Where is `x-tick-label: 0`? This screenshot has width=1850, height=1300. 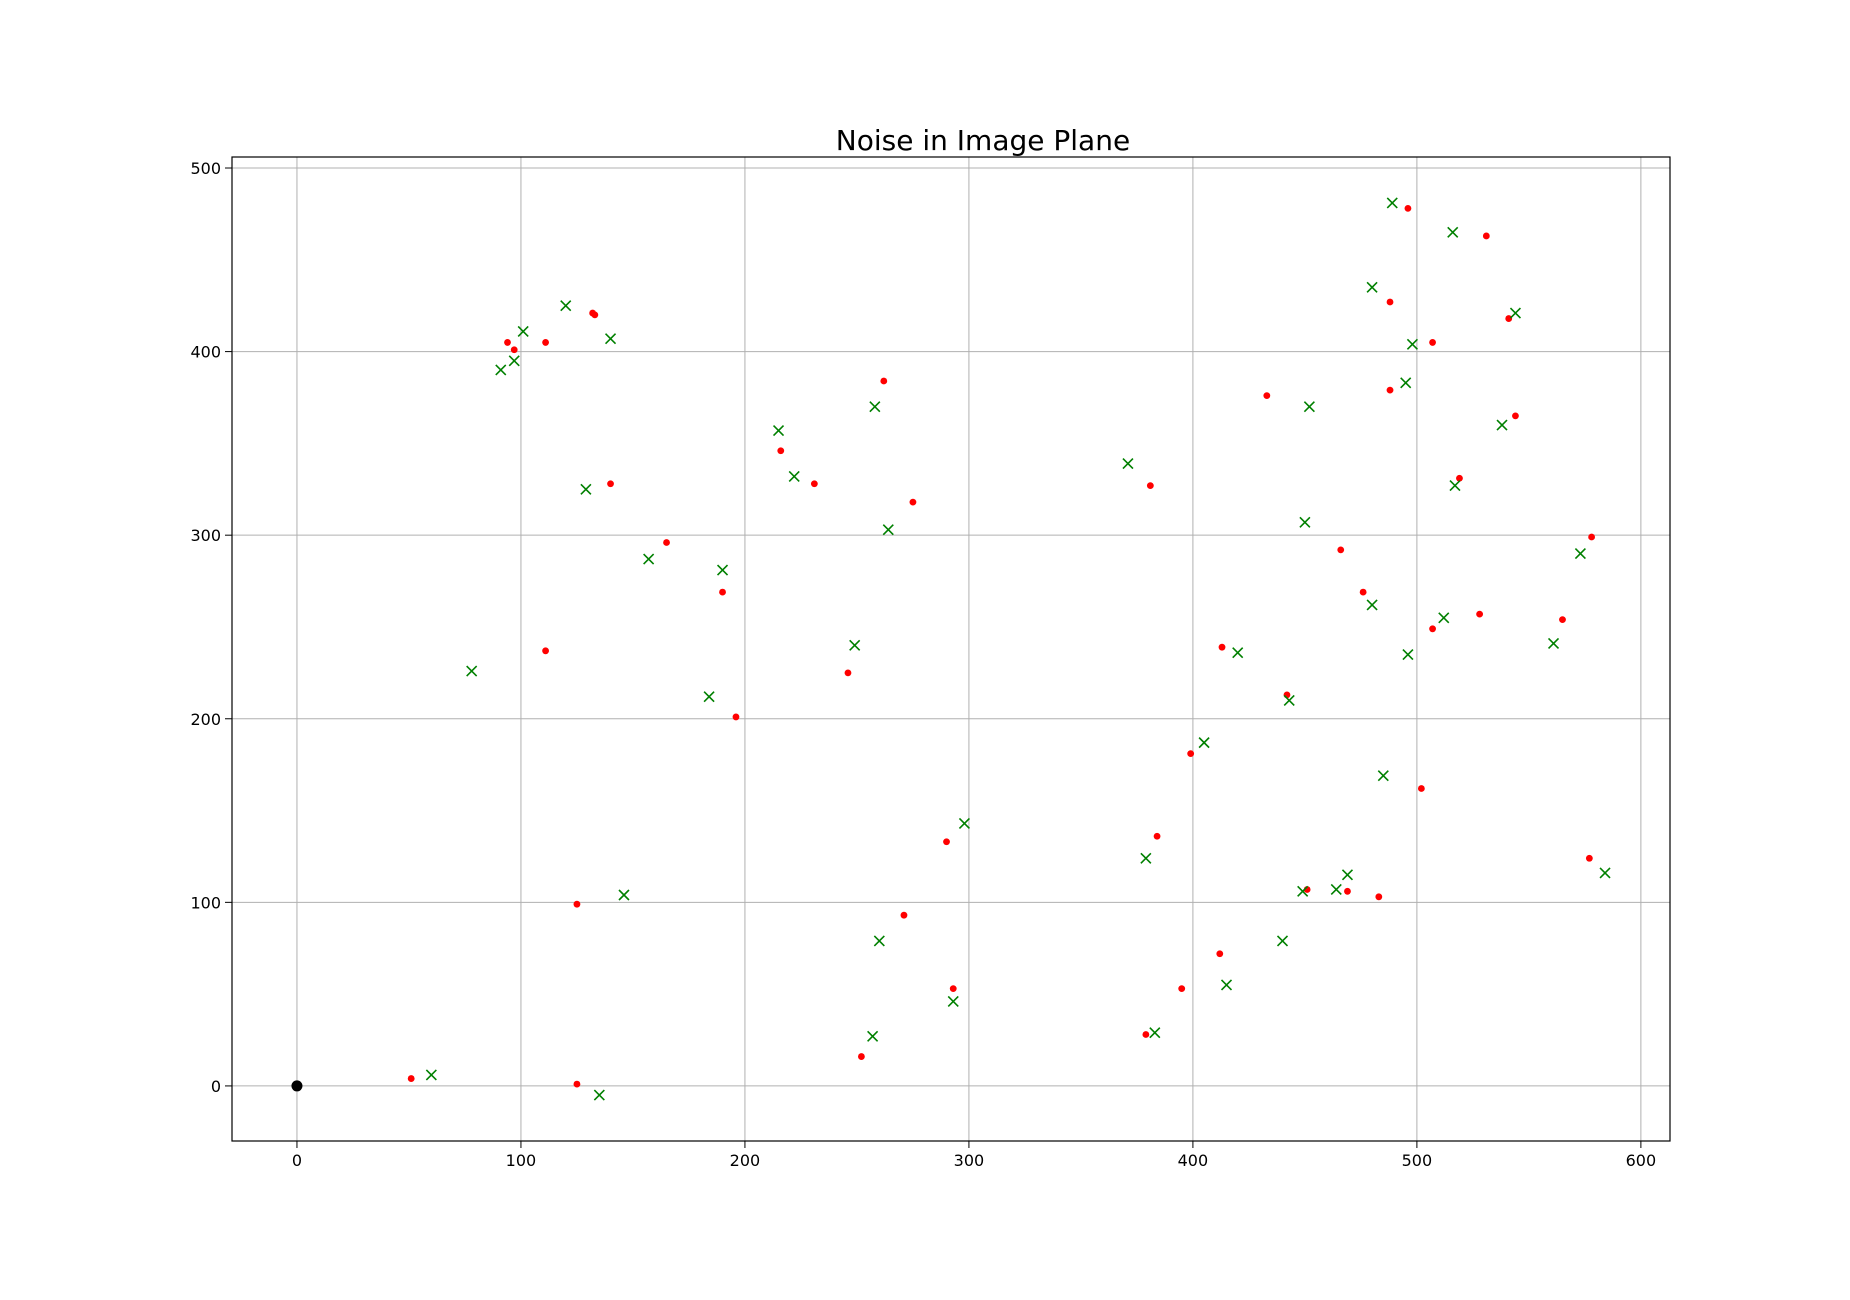
x-tick-label: 0 is located at coordinates (297, 1160).